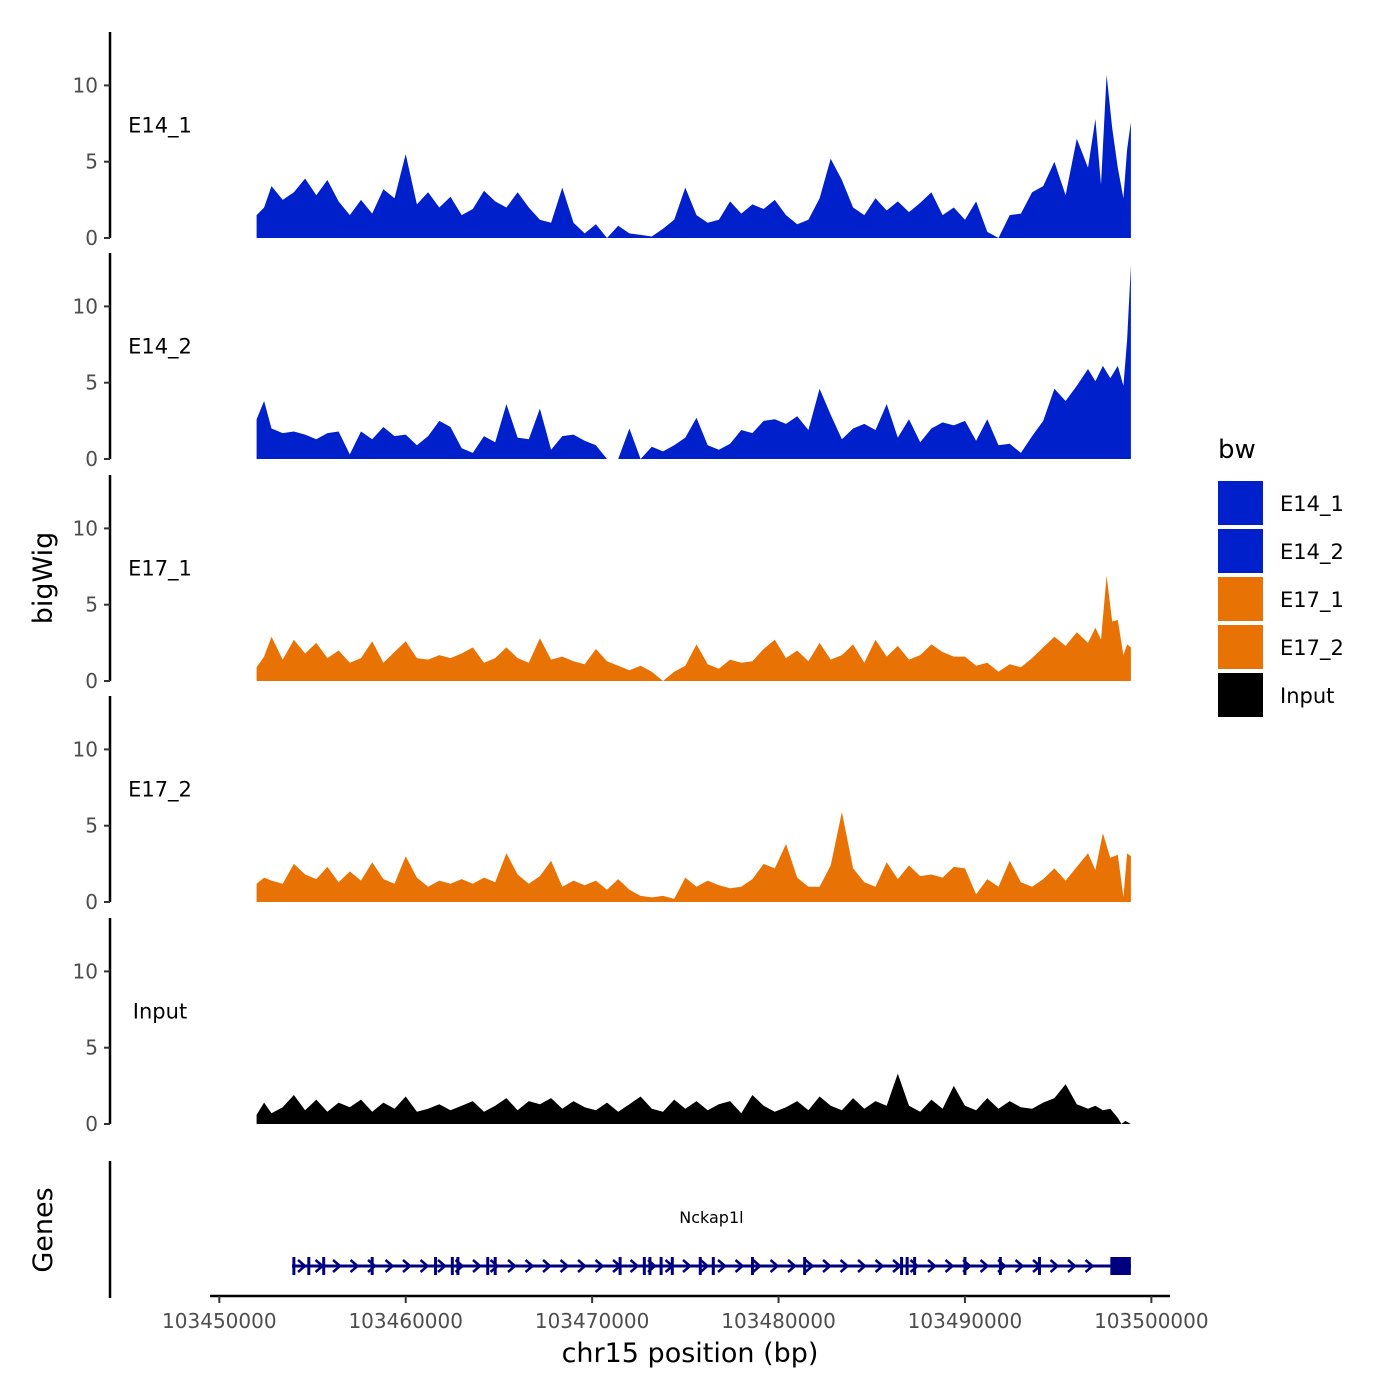 The width and height of the screenshot is (1400, 1400). Describe the element at coordinates (160, 568) in the screenshot. I see `track-label-E17_1: E17_1` at that location.